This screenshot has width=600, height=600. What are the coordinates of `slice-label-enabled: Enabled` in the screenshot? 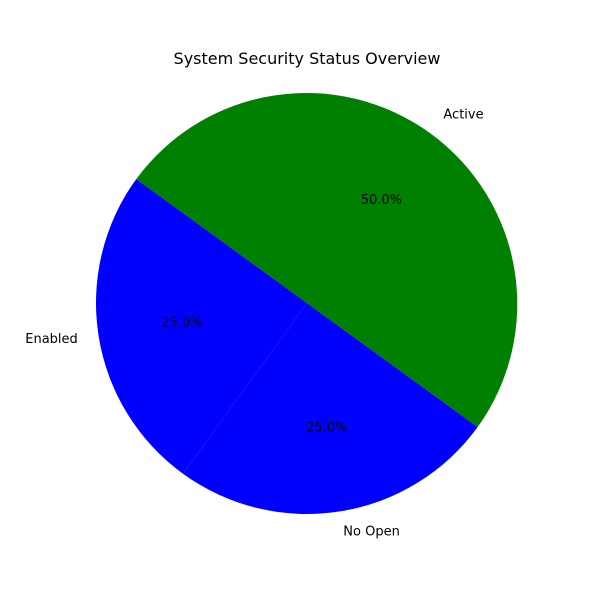 It's located at (51, 339).